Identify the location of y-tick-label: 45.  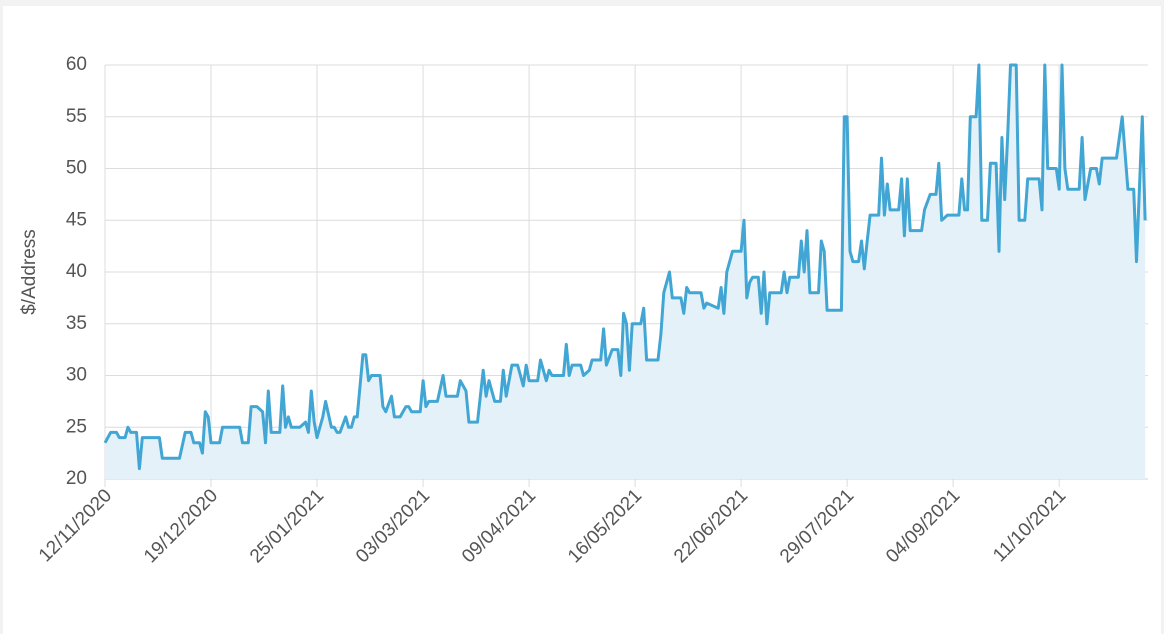
(76, 219).